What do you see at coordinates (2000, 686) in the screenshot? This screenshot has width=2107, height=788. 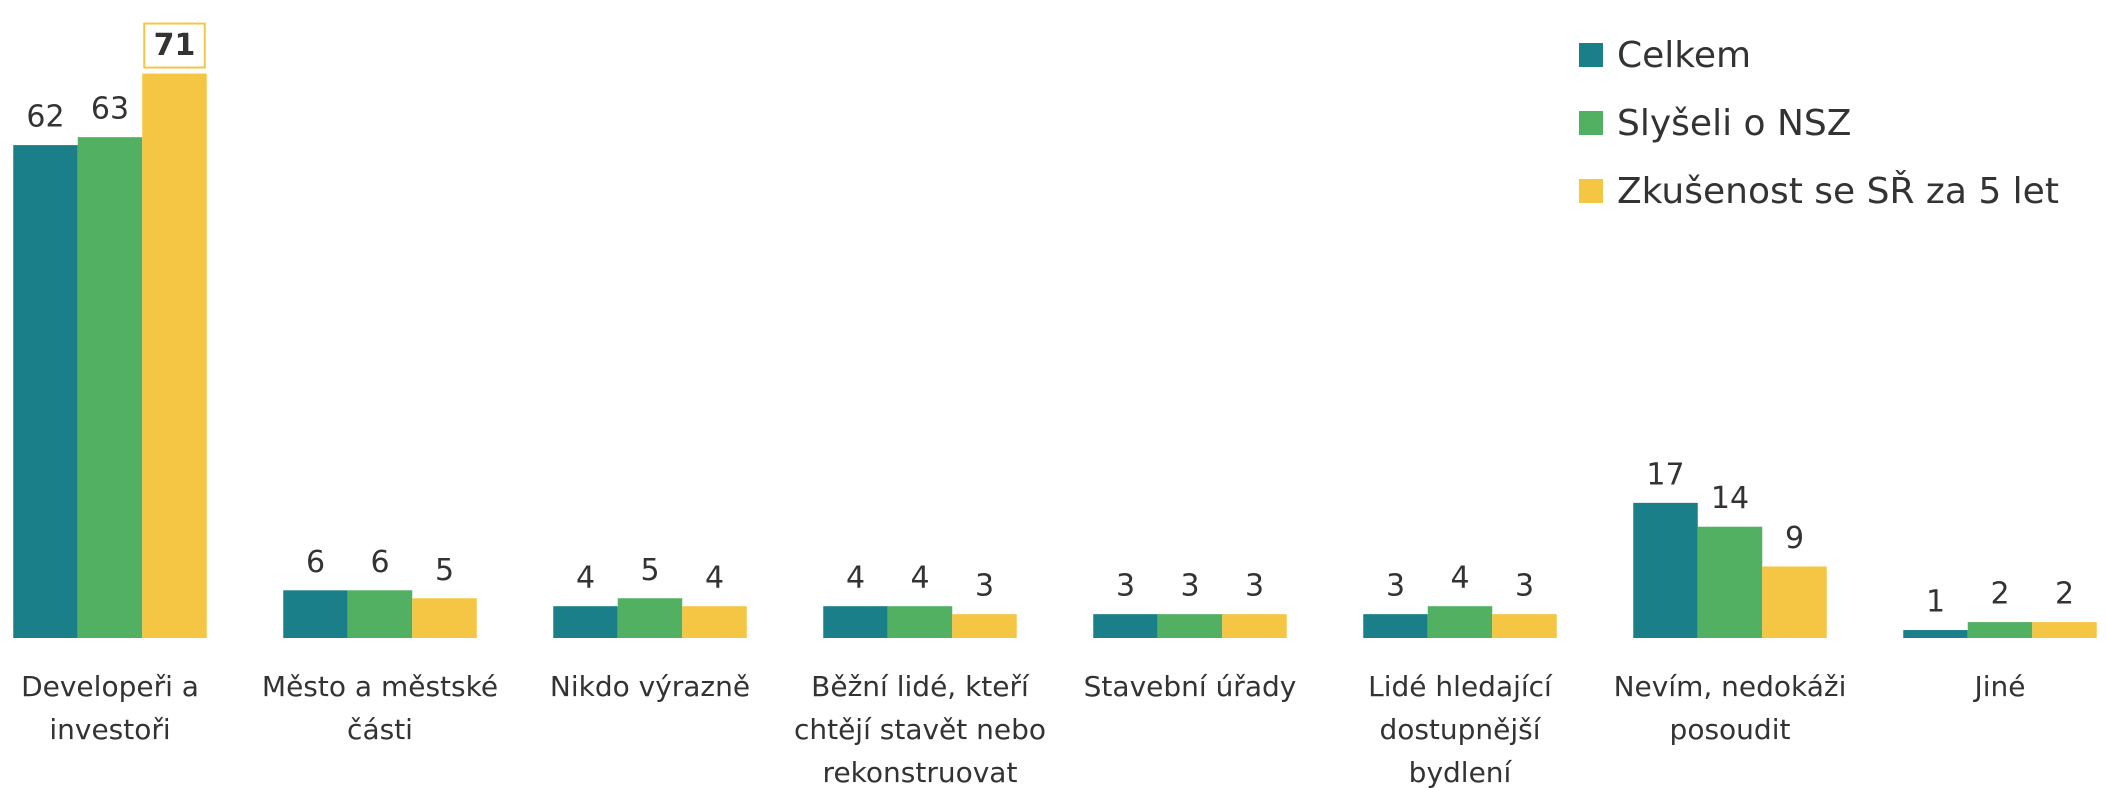 I see `x-tick-label: Jiné` at bounding box center [2000, 686].